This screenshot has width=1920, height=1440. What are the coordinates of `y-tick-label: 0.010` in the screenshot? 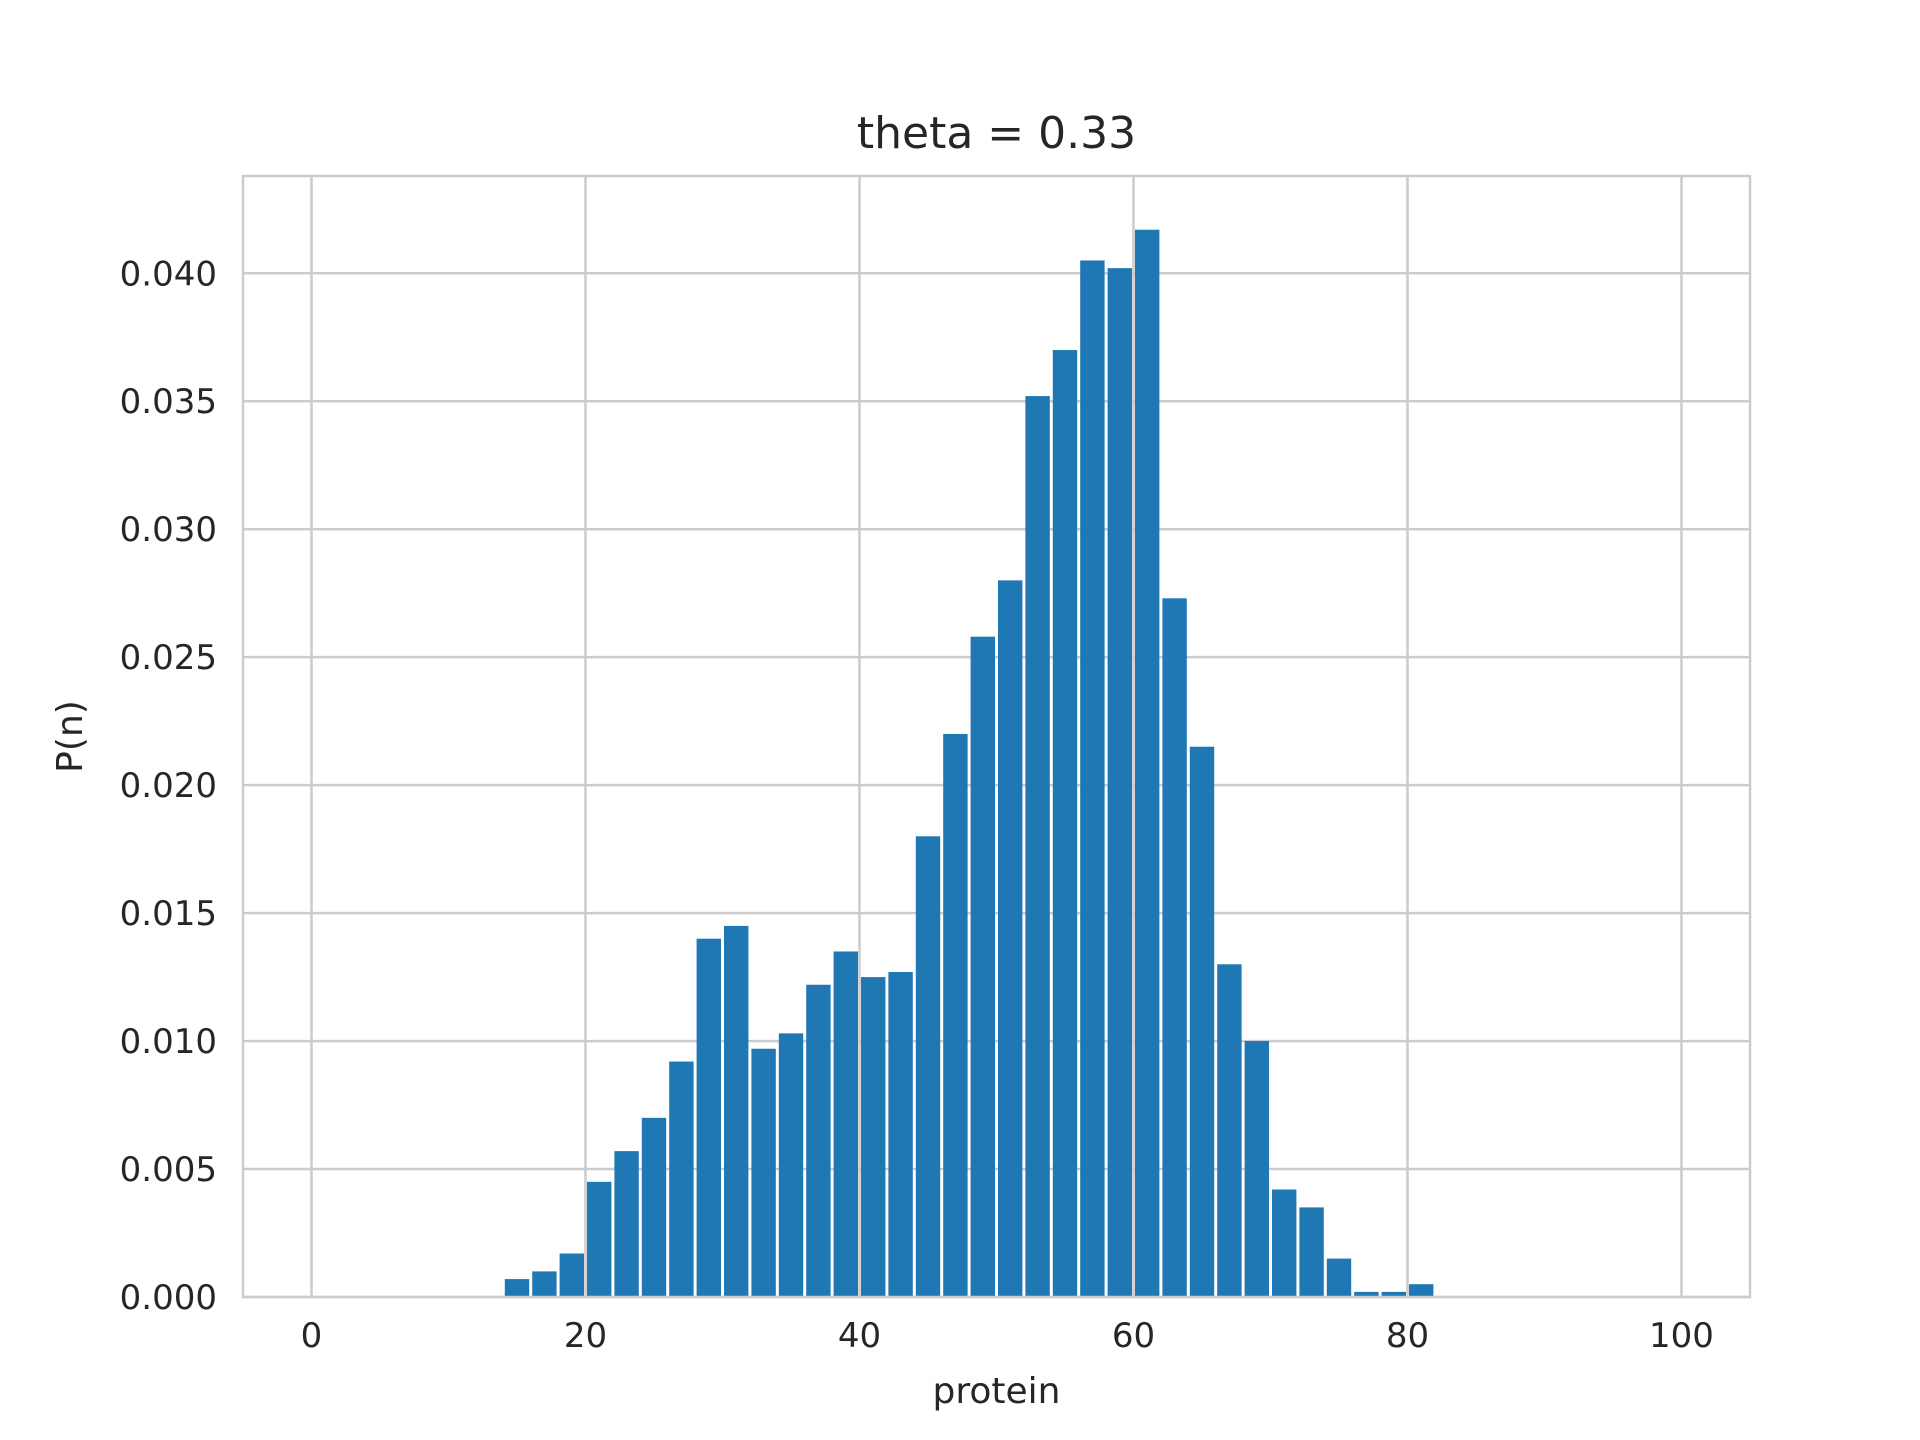 It's located at (168, 1042).